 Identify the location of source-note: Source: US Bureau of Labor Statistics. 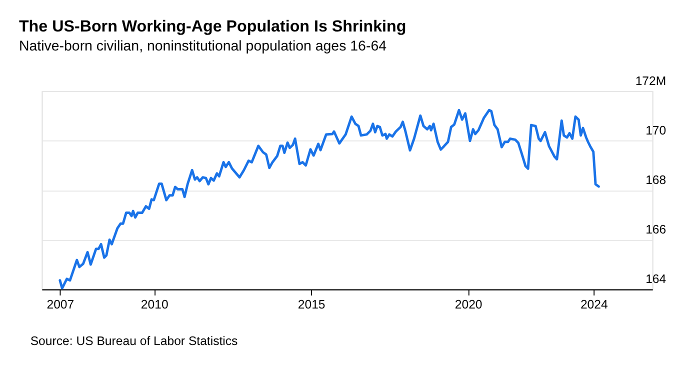
(134, 341).